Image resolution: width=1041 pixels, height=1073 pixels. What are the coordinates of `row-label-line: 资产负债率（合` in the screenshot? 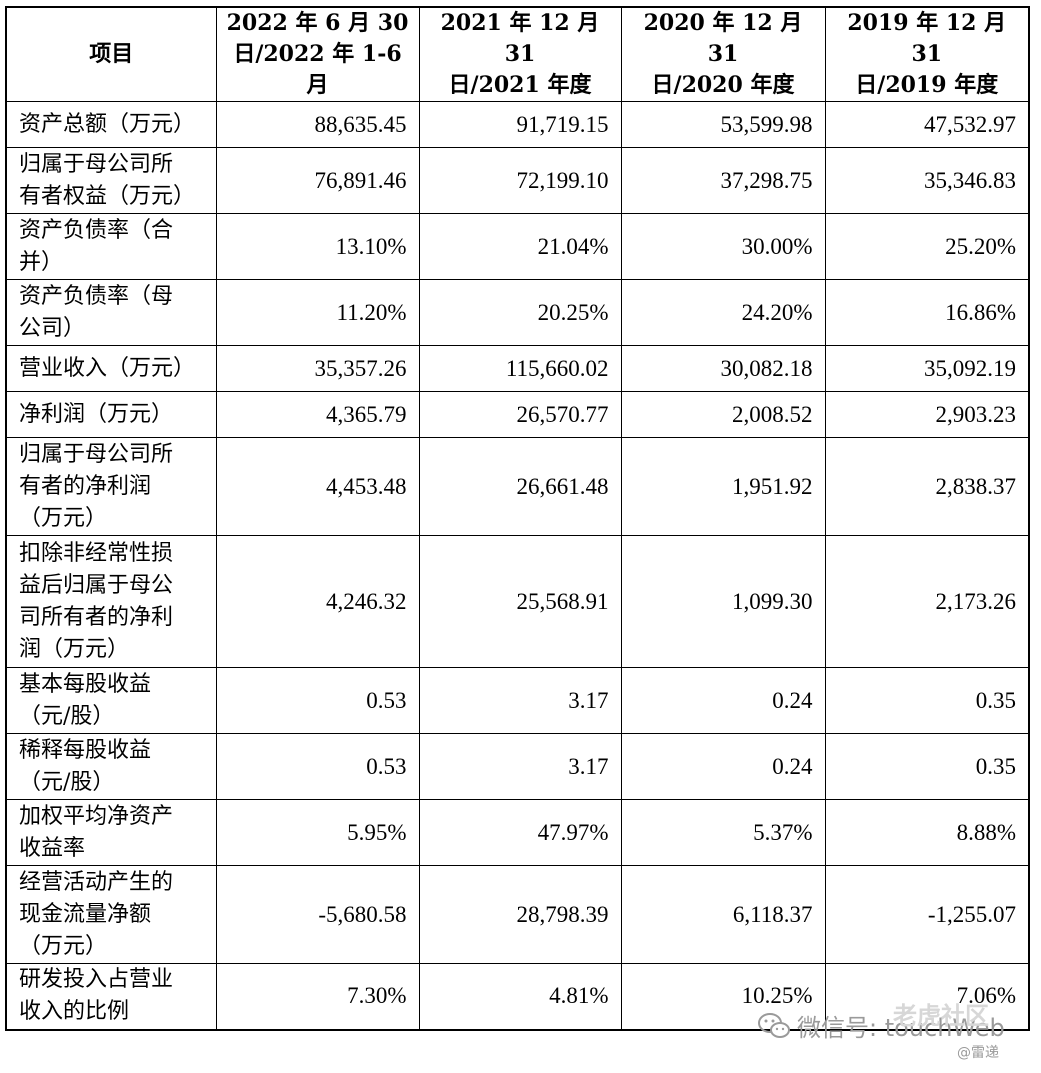 It's located at (96, 230).